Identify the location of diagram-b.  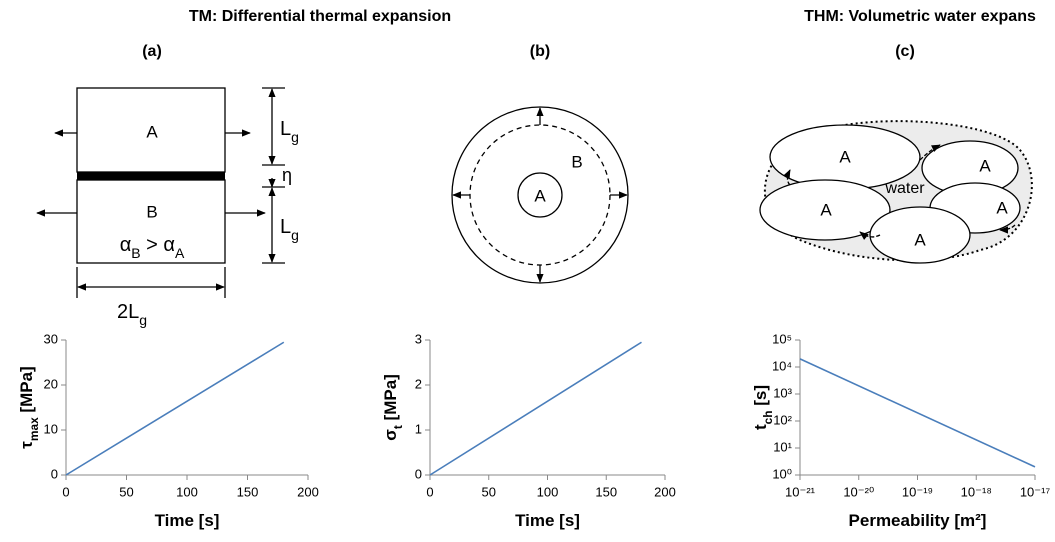
(540, 195).